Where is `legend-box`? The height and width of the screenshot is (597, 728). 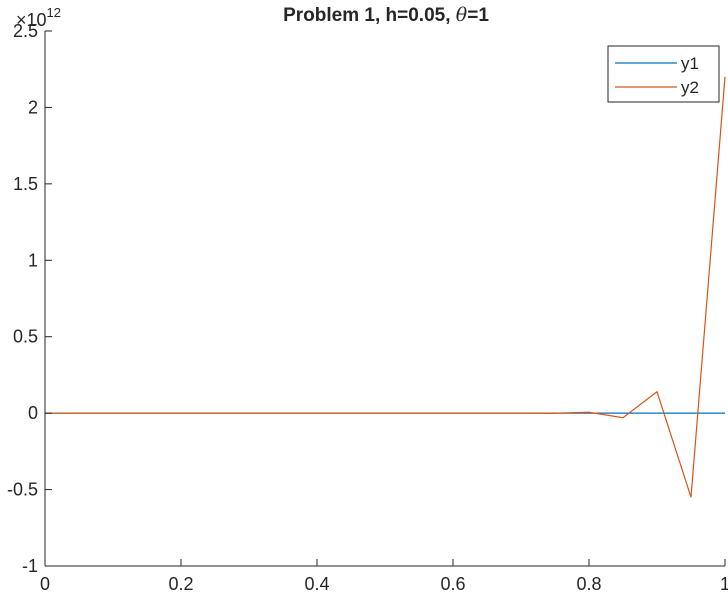
legend-box is located at coordinates (663, 74).